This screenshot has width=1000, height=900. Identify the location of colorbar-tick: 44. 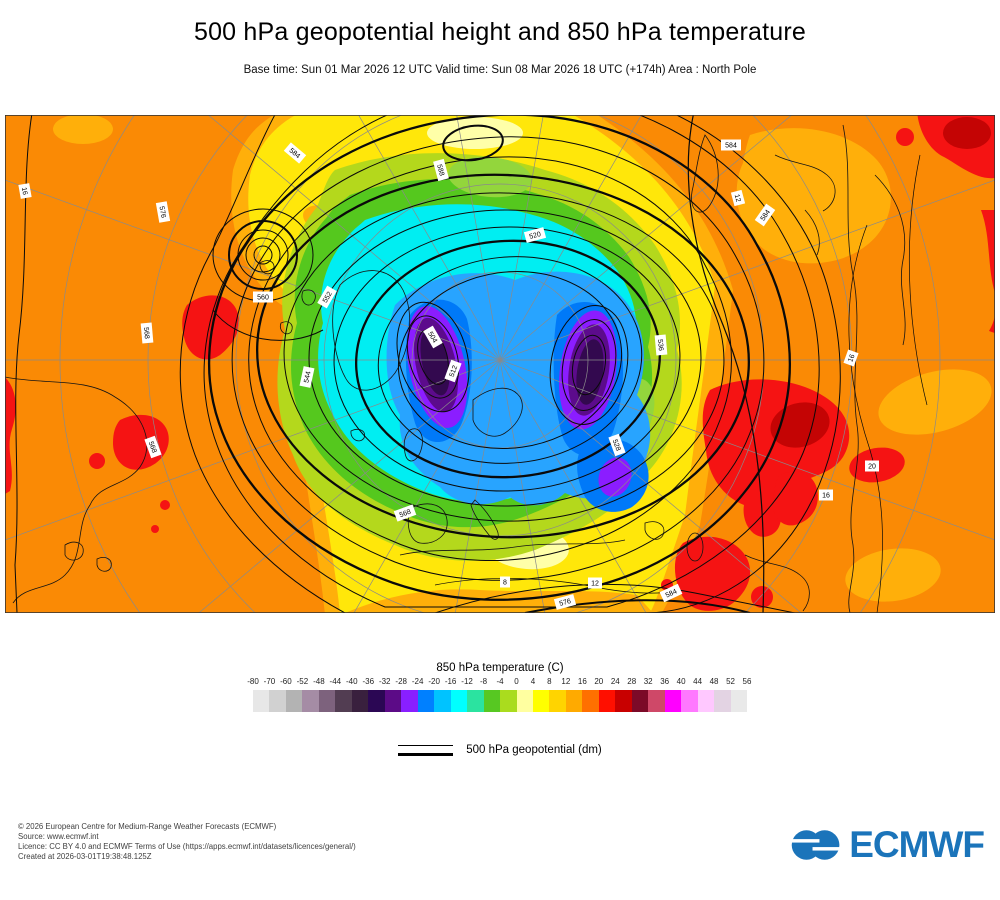
(698, 681).